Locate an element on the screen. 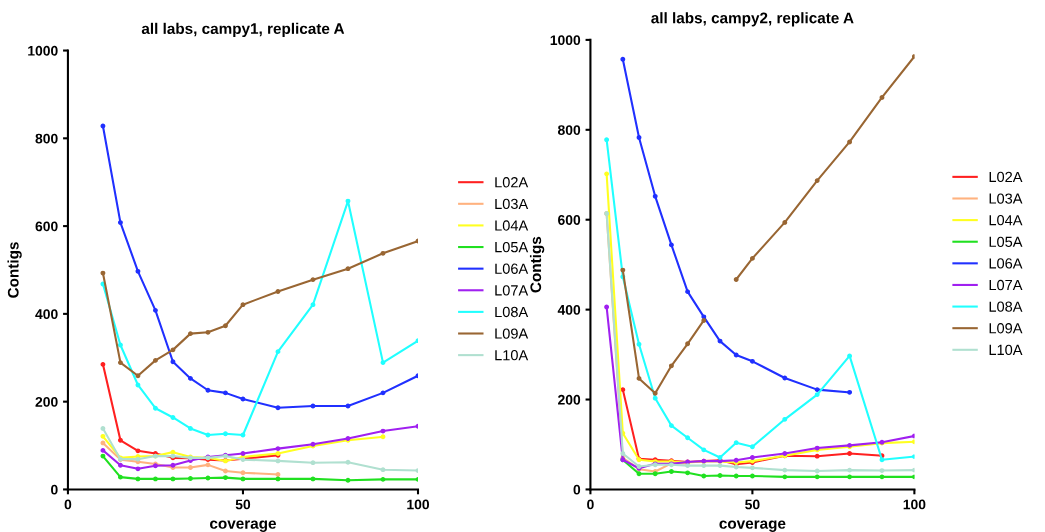 This screenshot has width=1045, height=532. chart-title: all labs, campy1, replicate A is located at coordinates (243, 30).